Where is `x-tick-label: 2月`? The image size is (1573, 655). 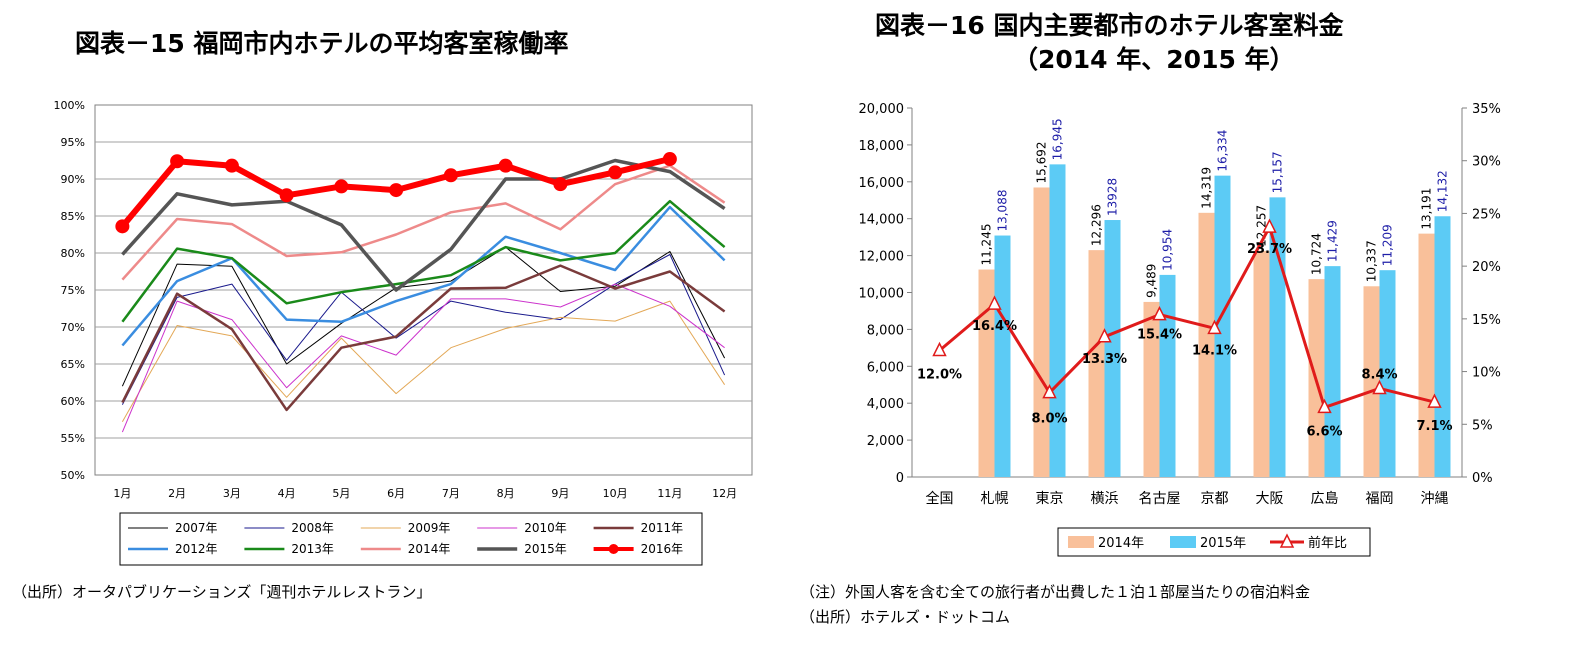 x-tick-label: 2月 is located at coordinates (177, 493).